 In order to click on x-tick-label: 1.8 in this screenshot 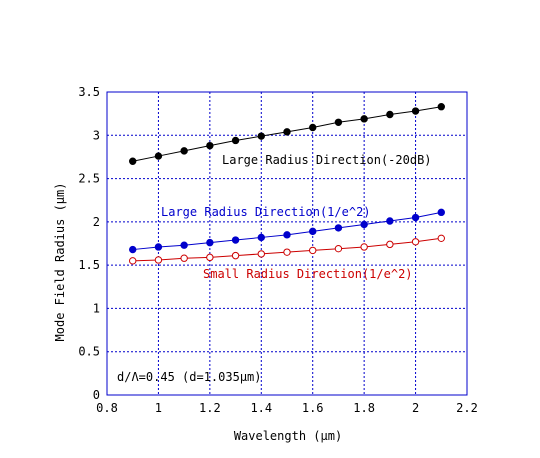, I will do `click(364, 408)`.